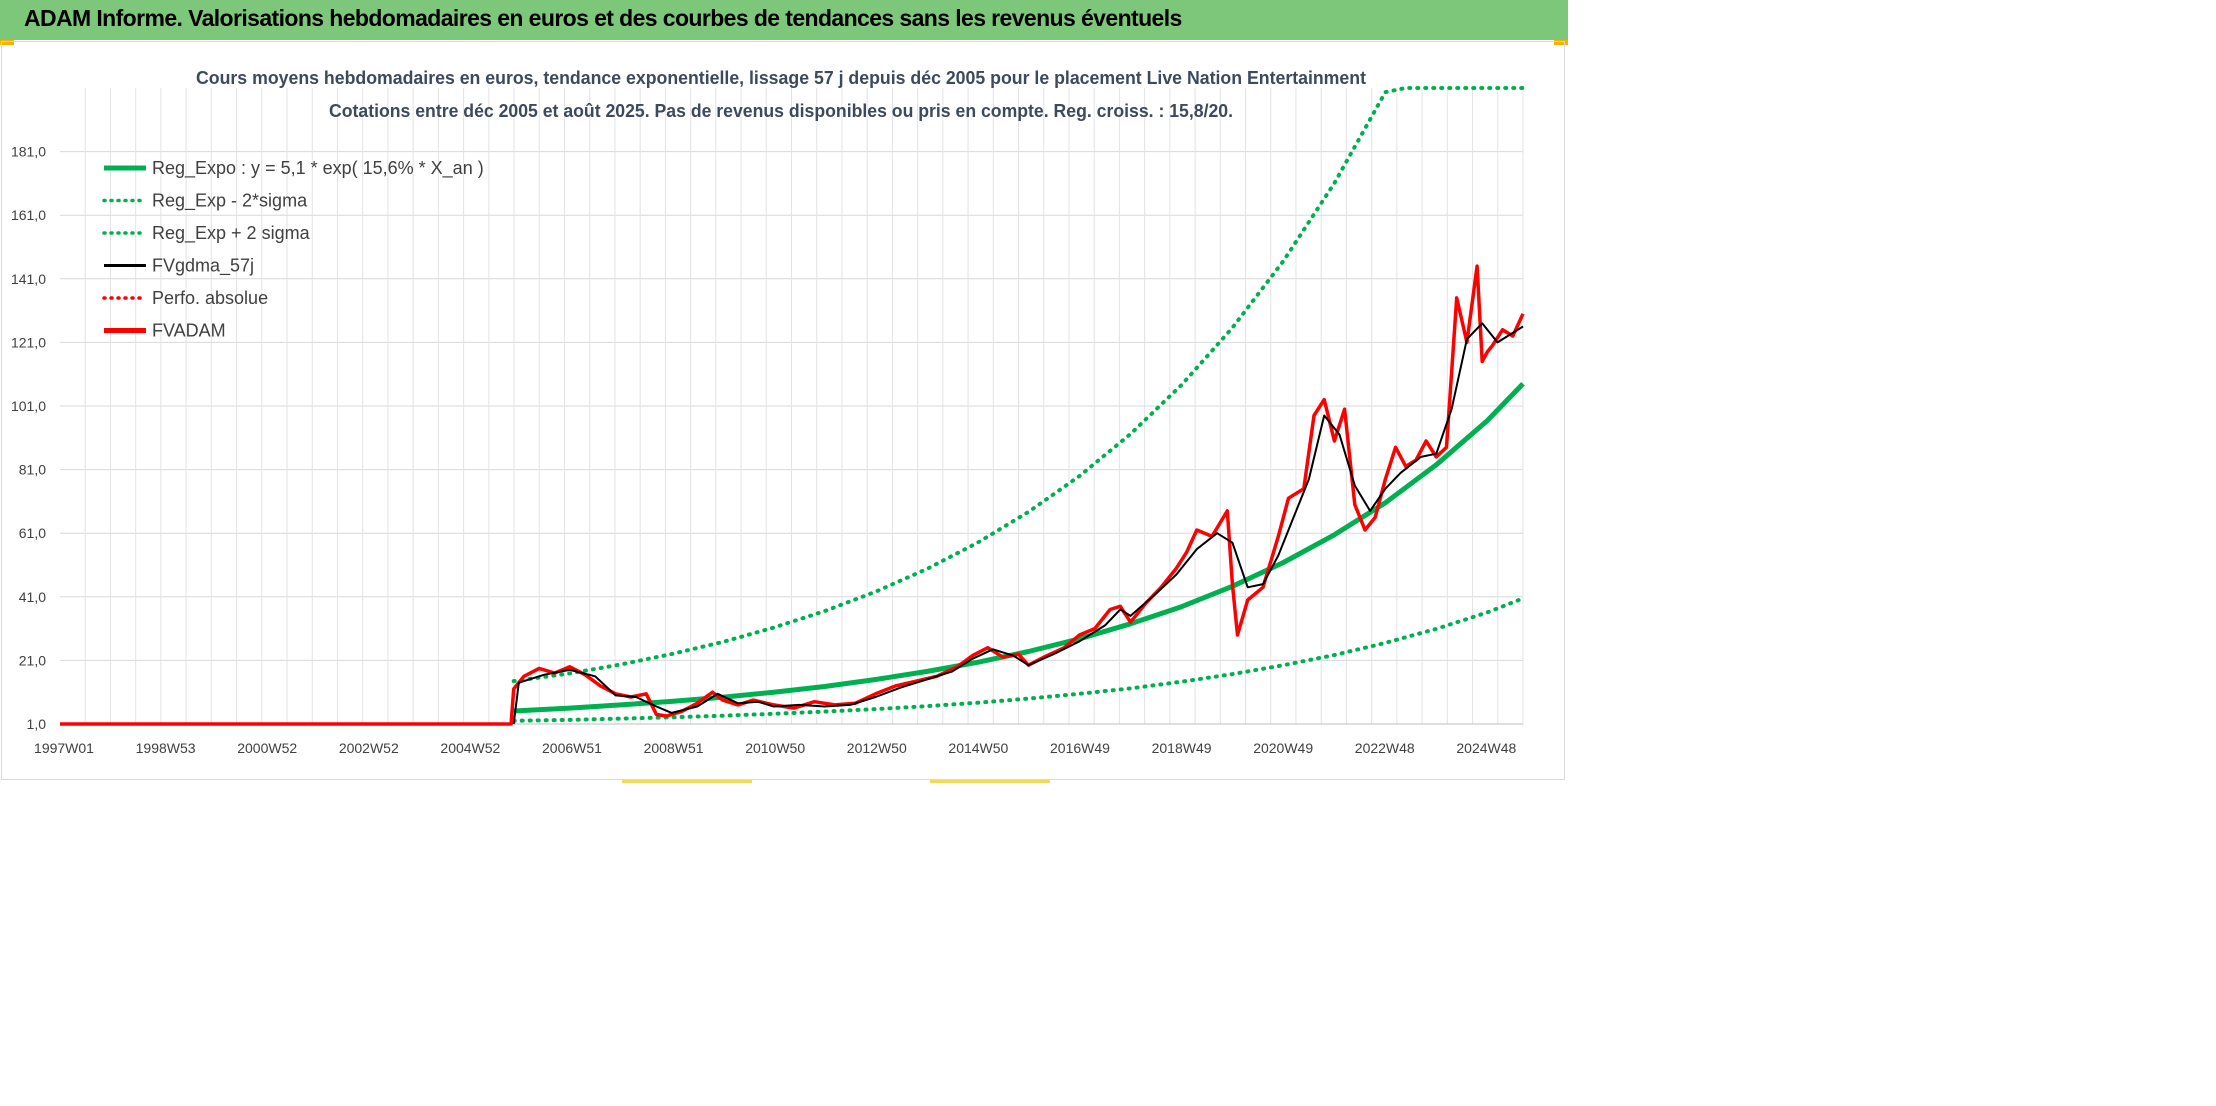 The width and height of the screenshot is (2216, 1106). What do you see at coordinates (1486, 748) in the screenshot?
I see `x-tick-label: 2024W48` at bounding box center [1486, 748].